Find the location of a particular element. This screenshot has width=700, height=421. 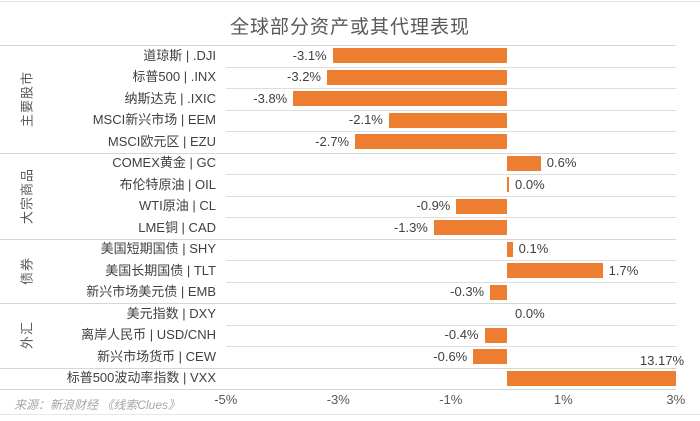

value-label: -1.3% is located at coordinates (410, 227).